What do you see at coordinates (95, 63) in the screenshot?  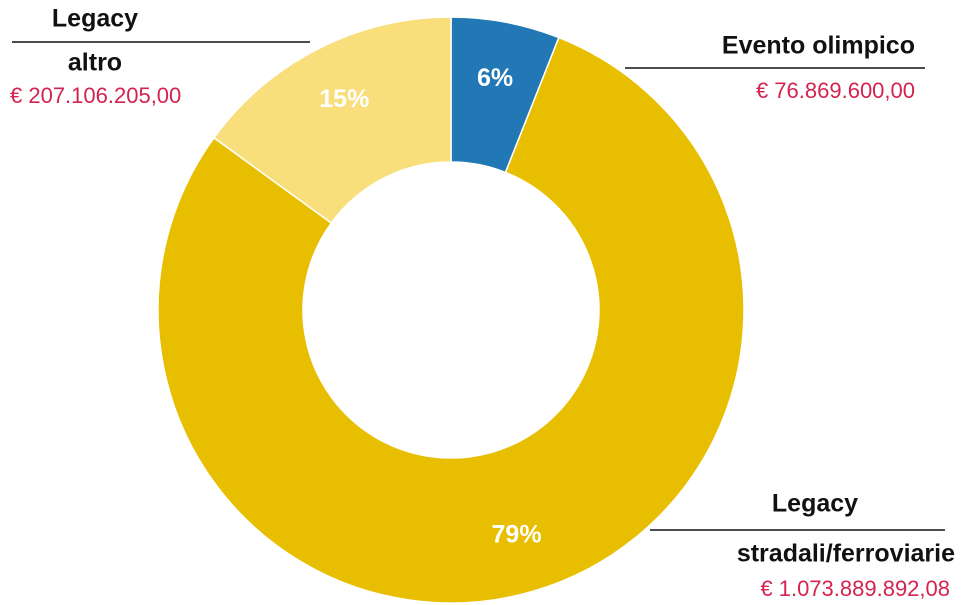 I see `category-label: altro` at bounding box center [95, 63].